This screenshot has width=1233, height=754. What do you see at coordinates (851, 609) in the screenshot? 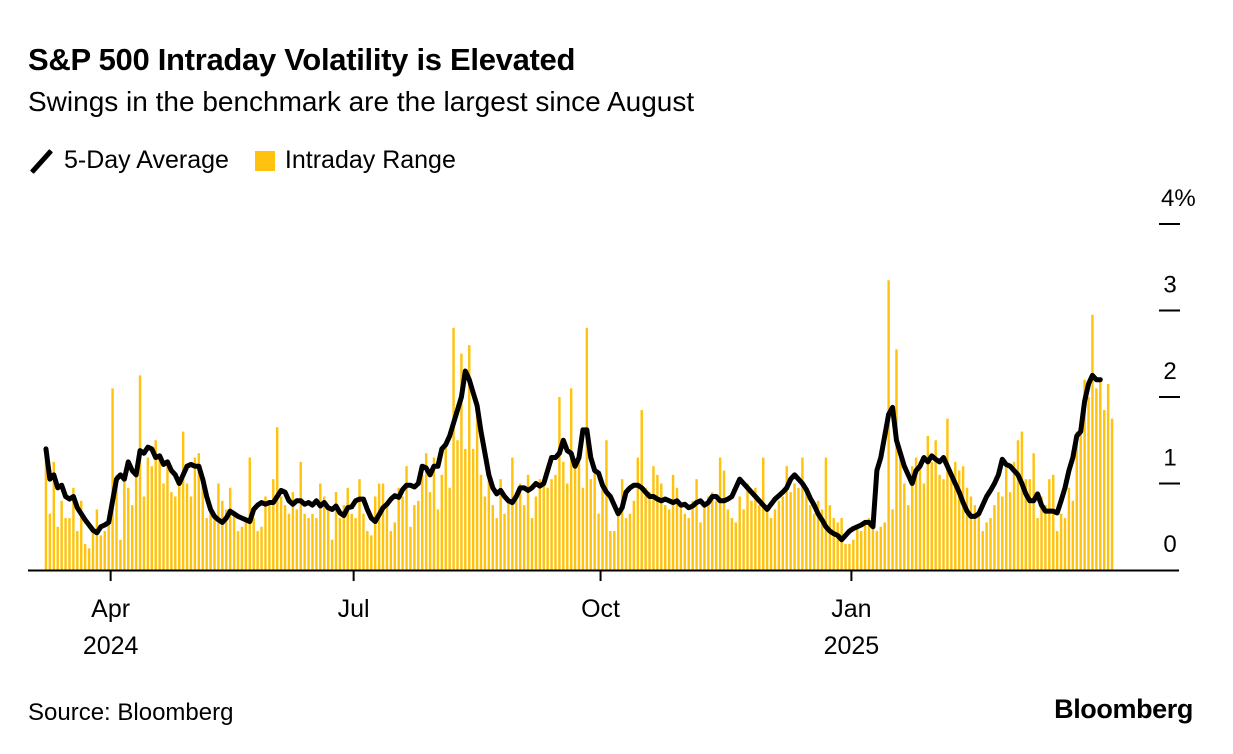
I see `x-tick-label: Jan` at bounding box center [851, 609].